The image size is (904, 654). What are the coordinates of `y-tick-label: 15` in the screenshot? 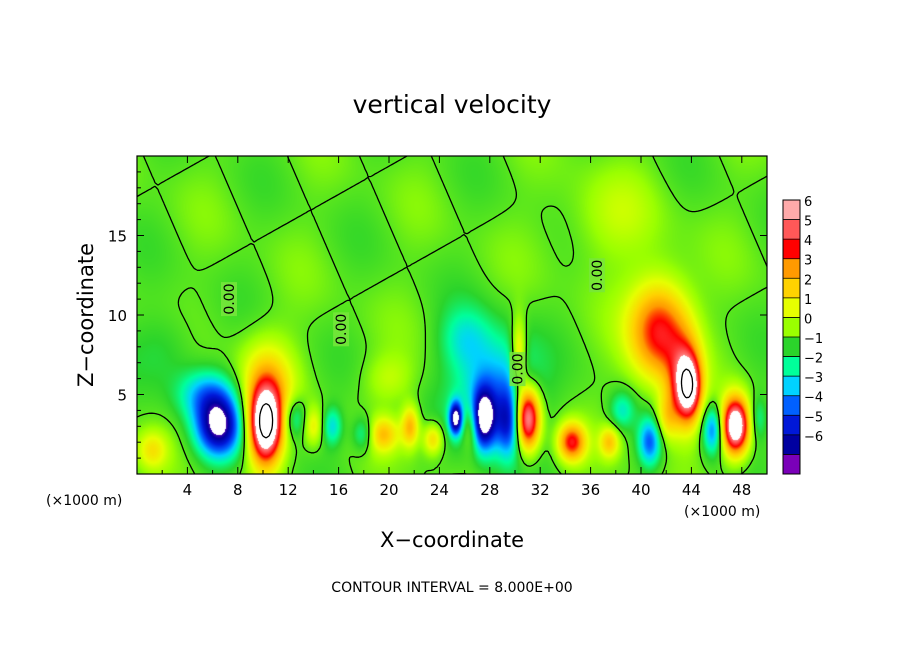 It's located at (117, 237).